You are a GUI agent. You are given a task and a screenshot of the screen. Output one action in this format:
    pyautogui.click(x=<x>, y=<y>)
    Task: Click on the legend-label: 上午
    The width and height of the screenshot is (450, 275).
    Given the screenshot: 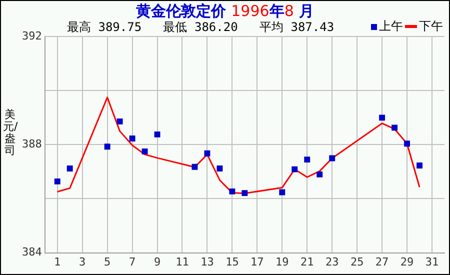 What is the action you would take?
    pyautogui.click(x=391, y=26)
    